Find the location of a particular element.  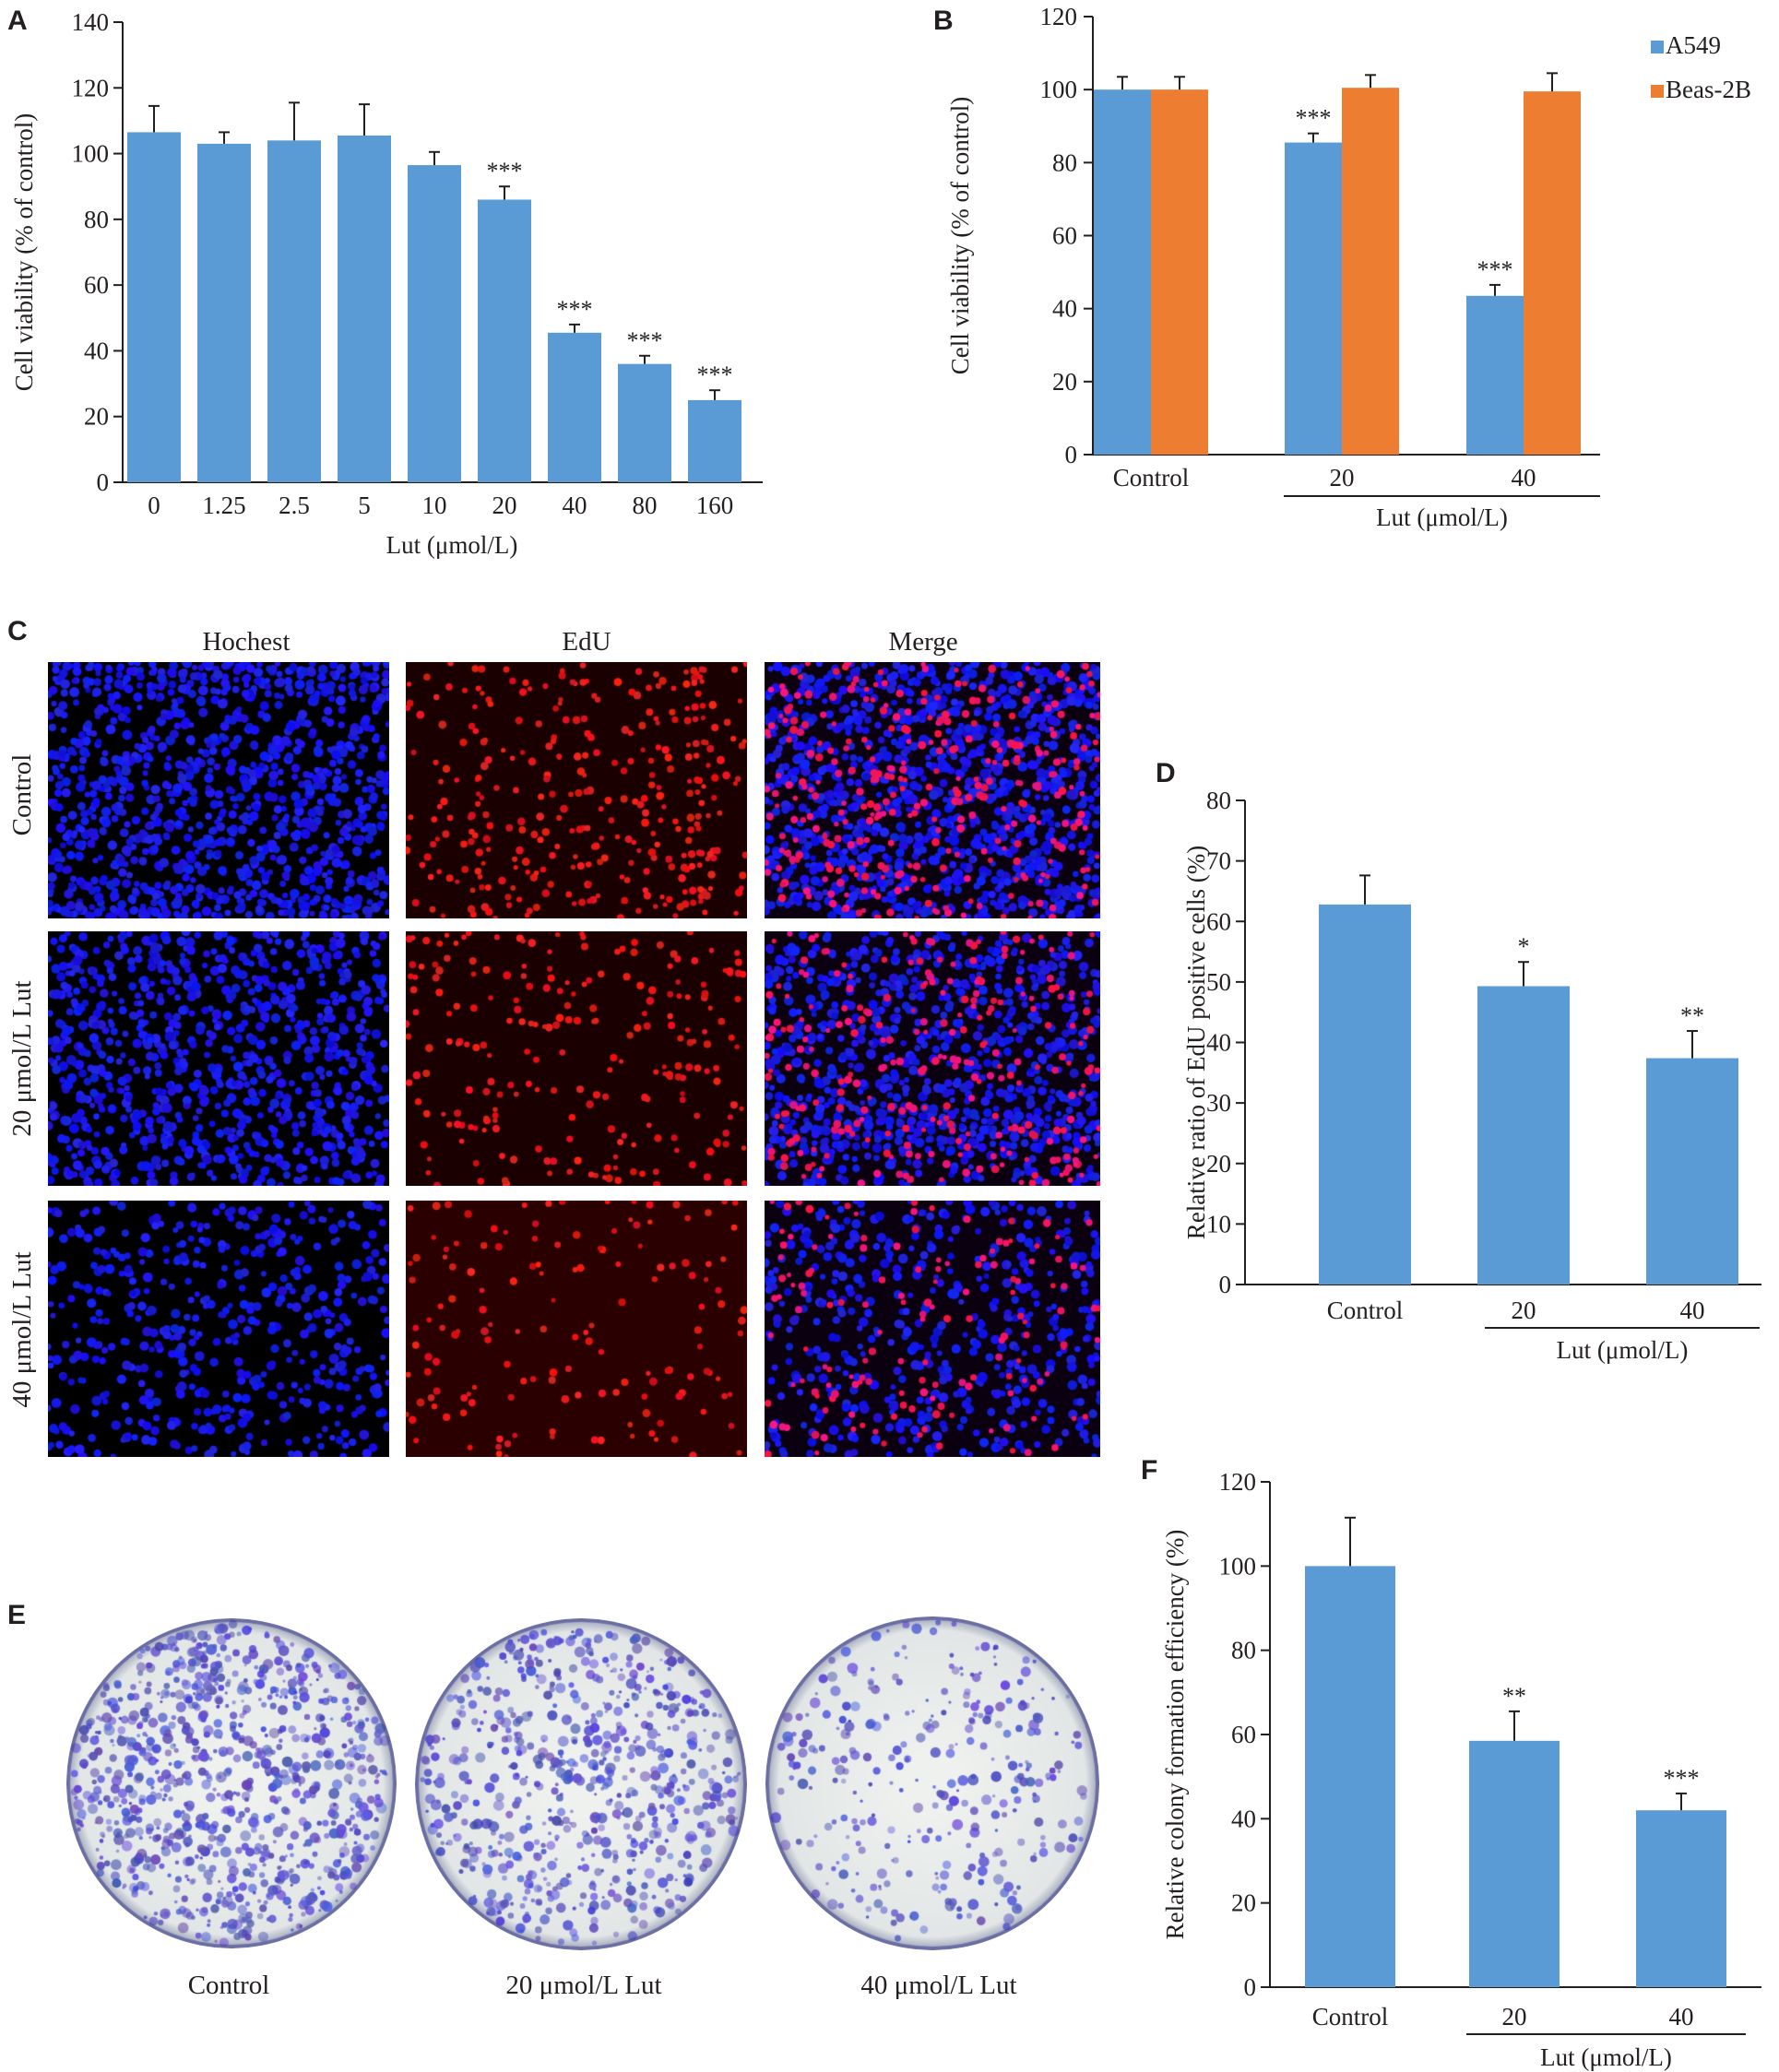

chart-d-significance: ** is located at coordinates (1692, 1015).